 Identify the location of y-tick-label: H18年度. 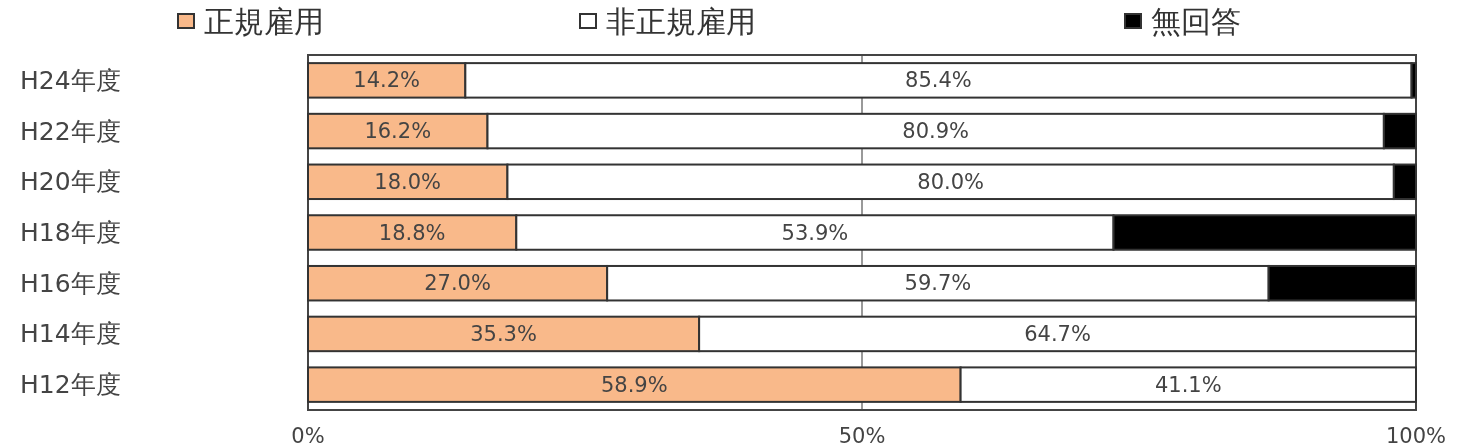
(70, 232).